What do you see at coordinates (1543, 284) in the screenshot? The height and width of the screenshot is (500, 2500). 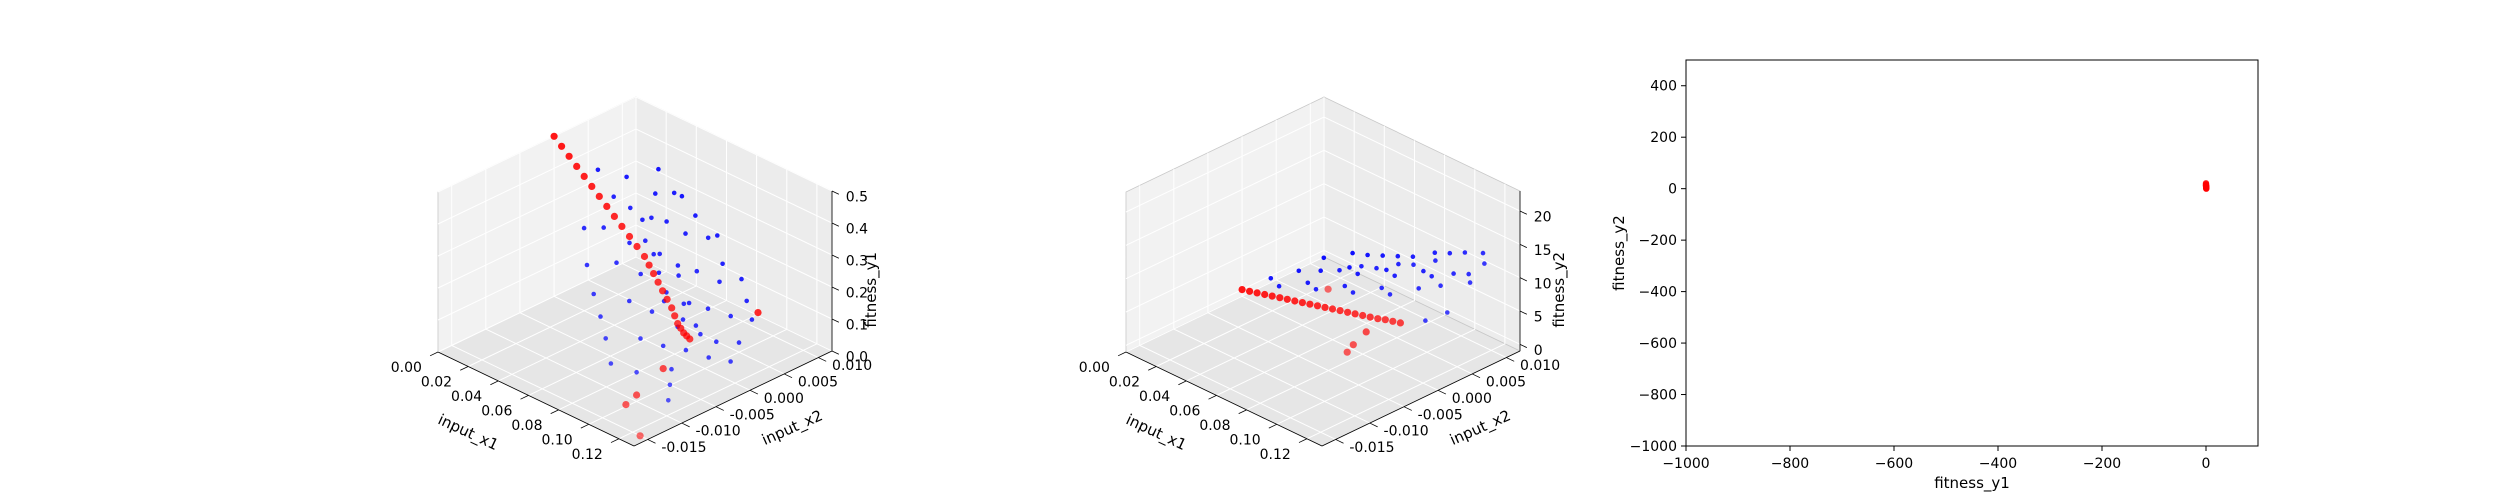 I see `z-tick-label: 10` at bounding box center [1543, 284].